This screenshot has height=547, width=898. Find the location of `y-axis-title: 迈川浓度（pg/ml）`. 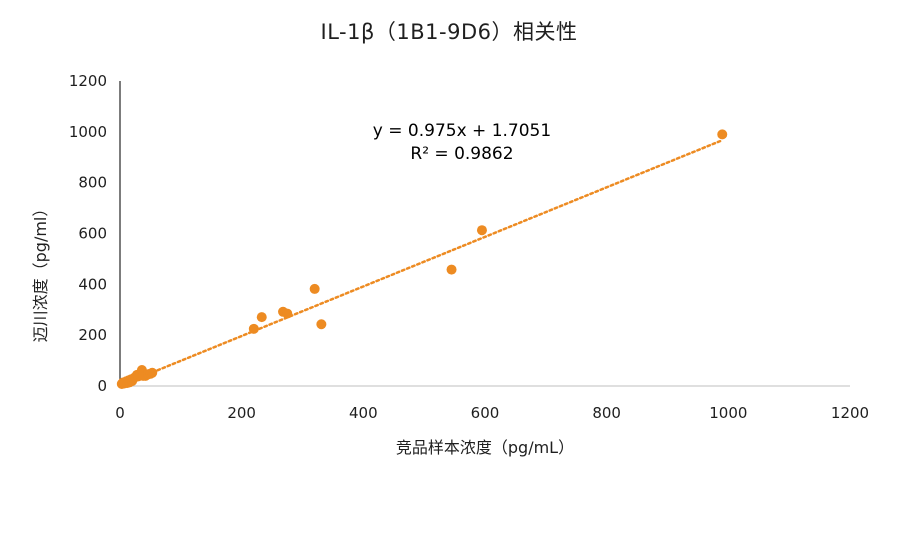

y-axis-title: 迈川浓度（pg/ml） is located at coordinates (40, 272).